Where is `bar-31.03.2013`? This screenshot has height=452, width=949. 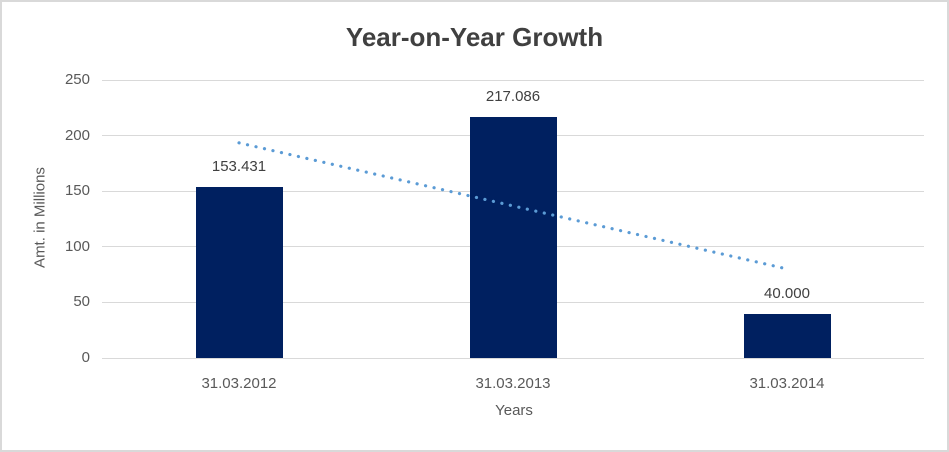 bar-31.03.2013 is located at coordinates (513, 237).